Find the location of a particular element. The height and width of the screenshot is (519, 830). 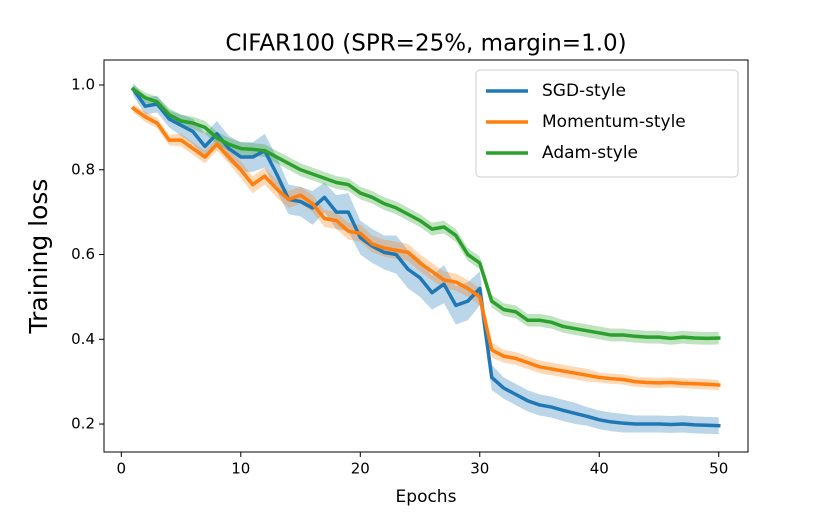

y-tick-label: 0.8 is located at coordinates (83, 169).